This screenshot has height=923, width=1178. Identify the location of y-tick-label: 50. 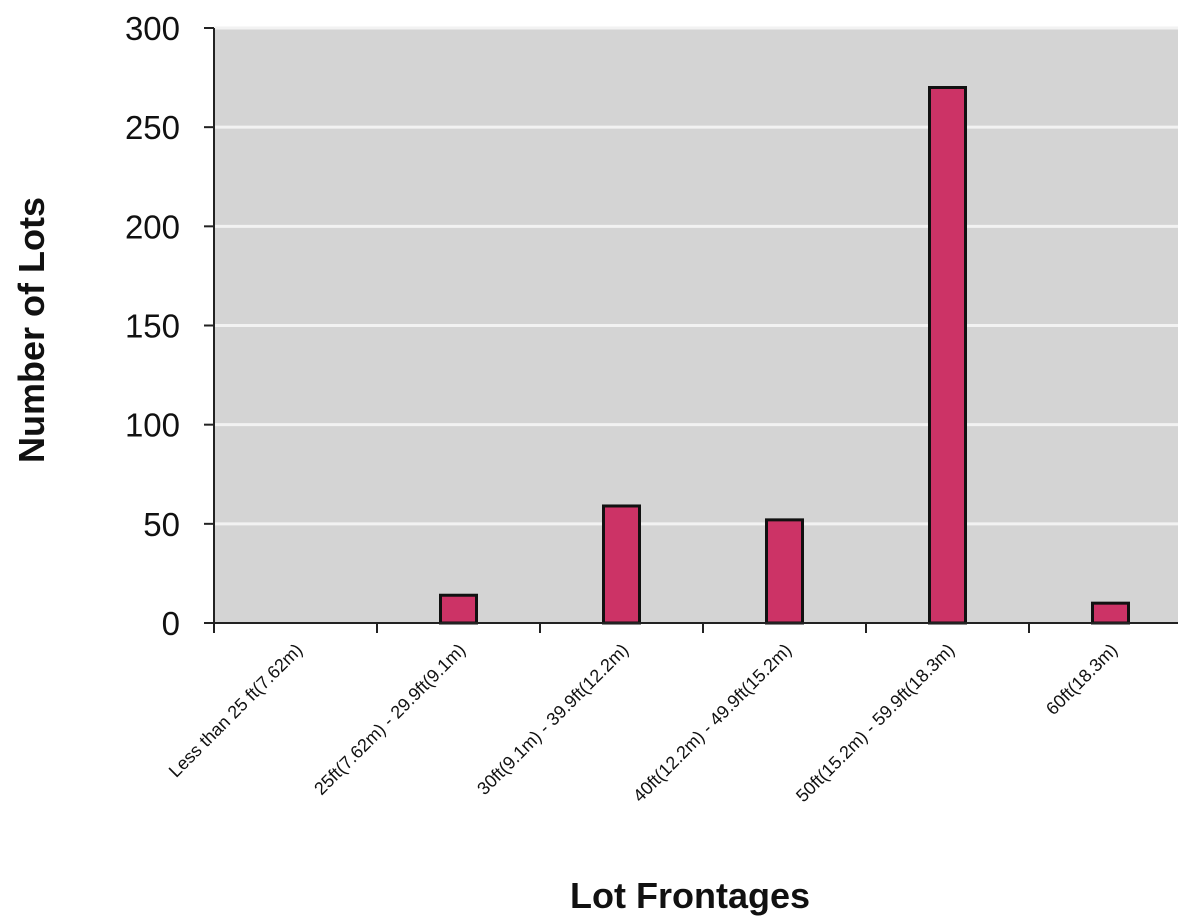
(161, 524).